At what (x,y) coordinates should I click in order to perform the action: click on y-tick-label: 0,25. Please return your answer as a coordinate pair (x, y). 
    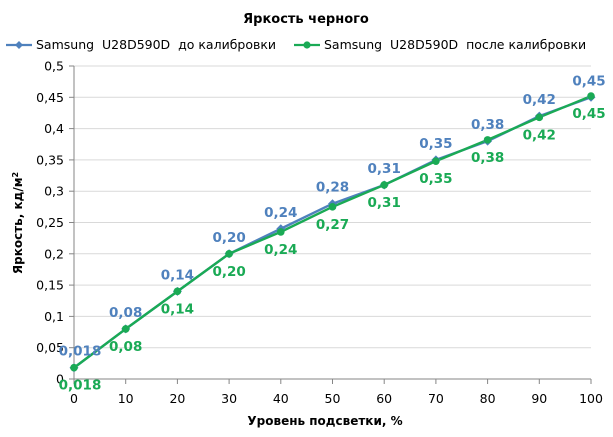
    Looking at the image, I should click on (50, 222).